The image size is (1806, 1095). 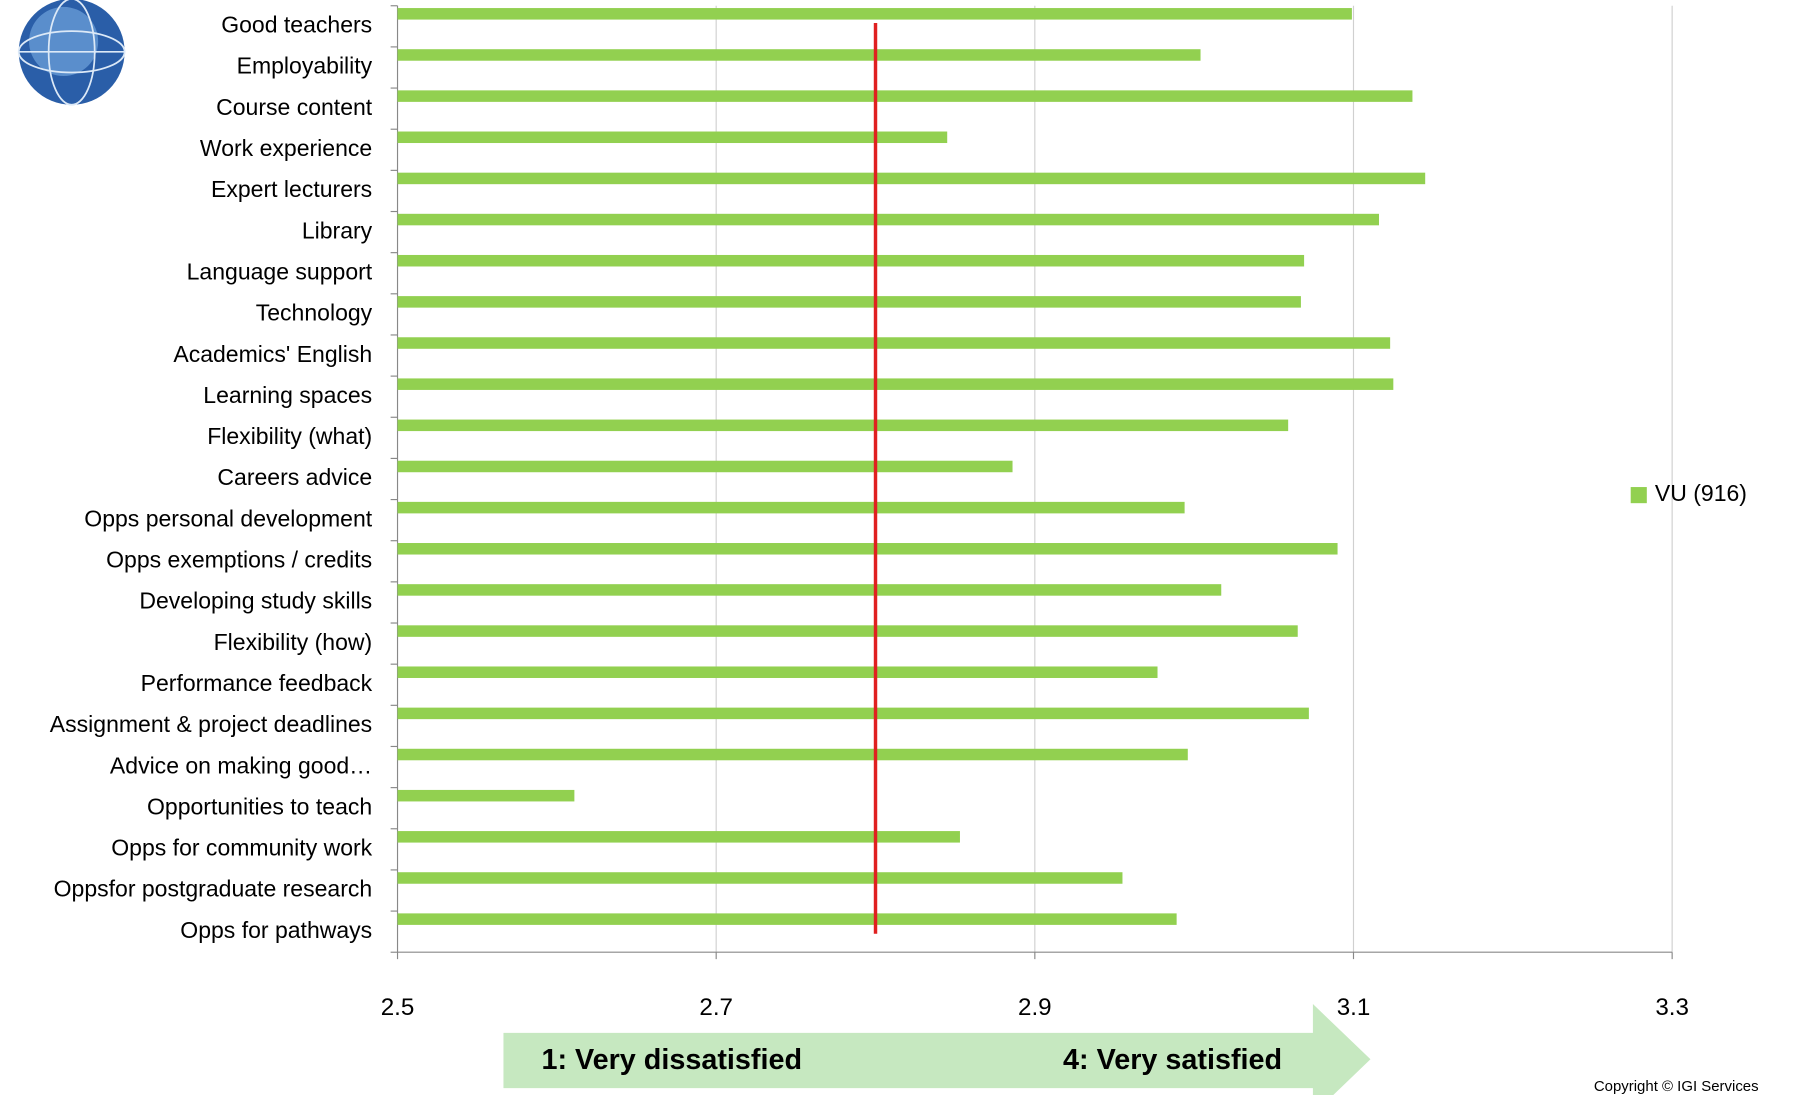 I want to click on y-tick-label: Language support, so click(x=280, y=271).